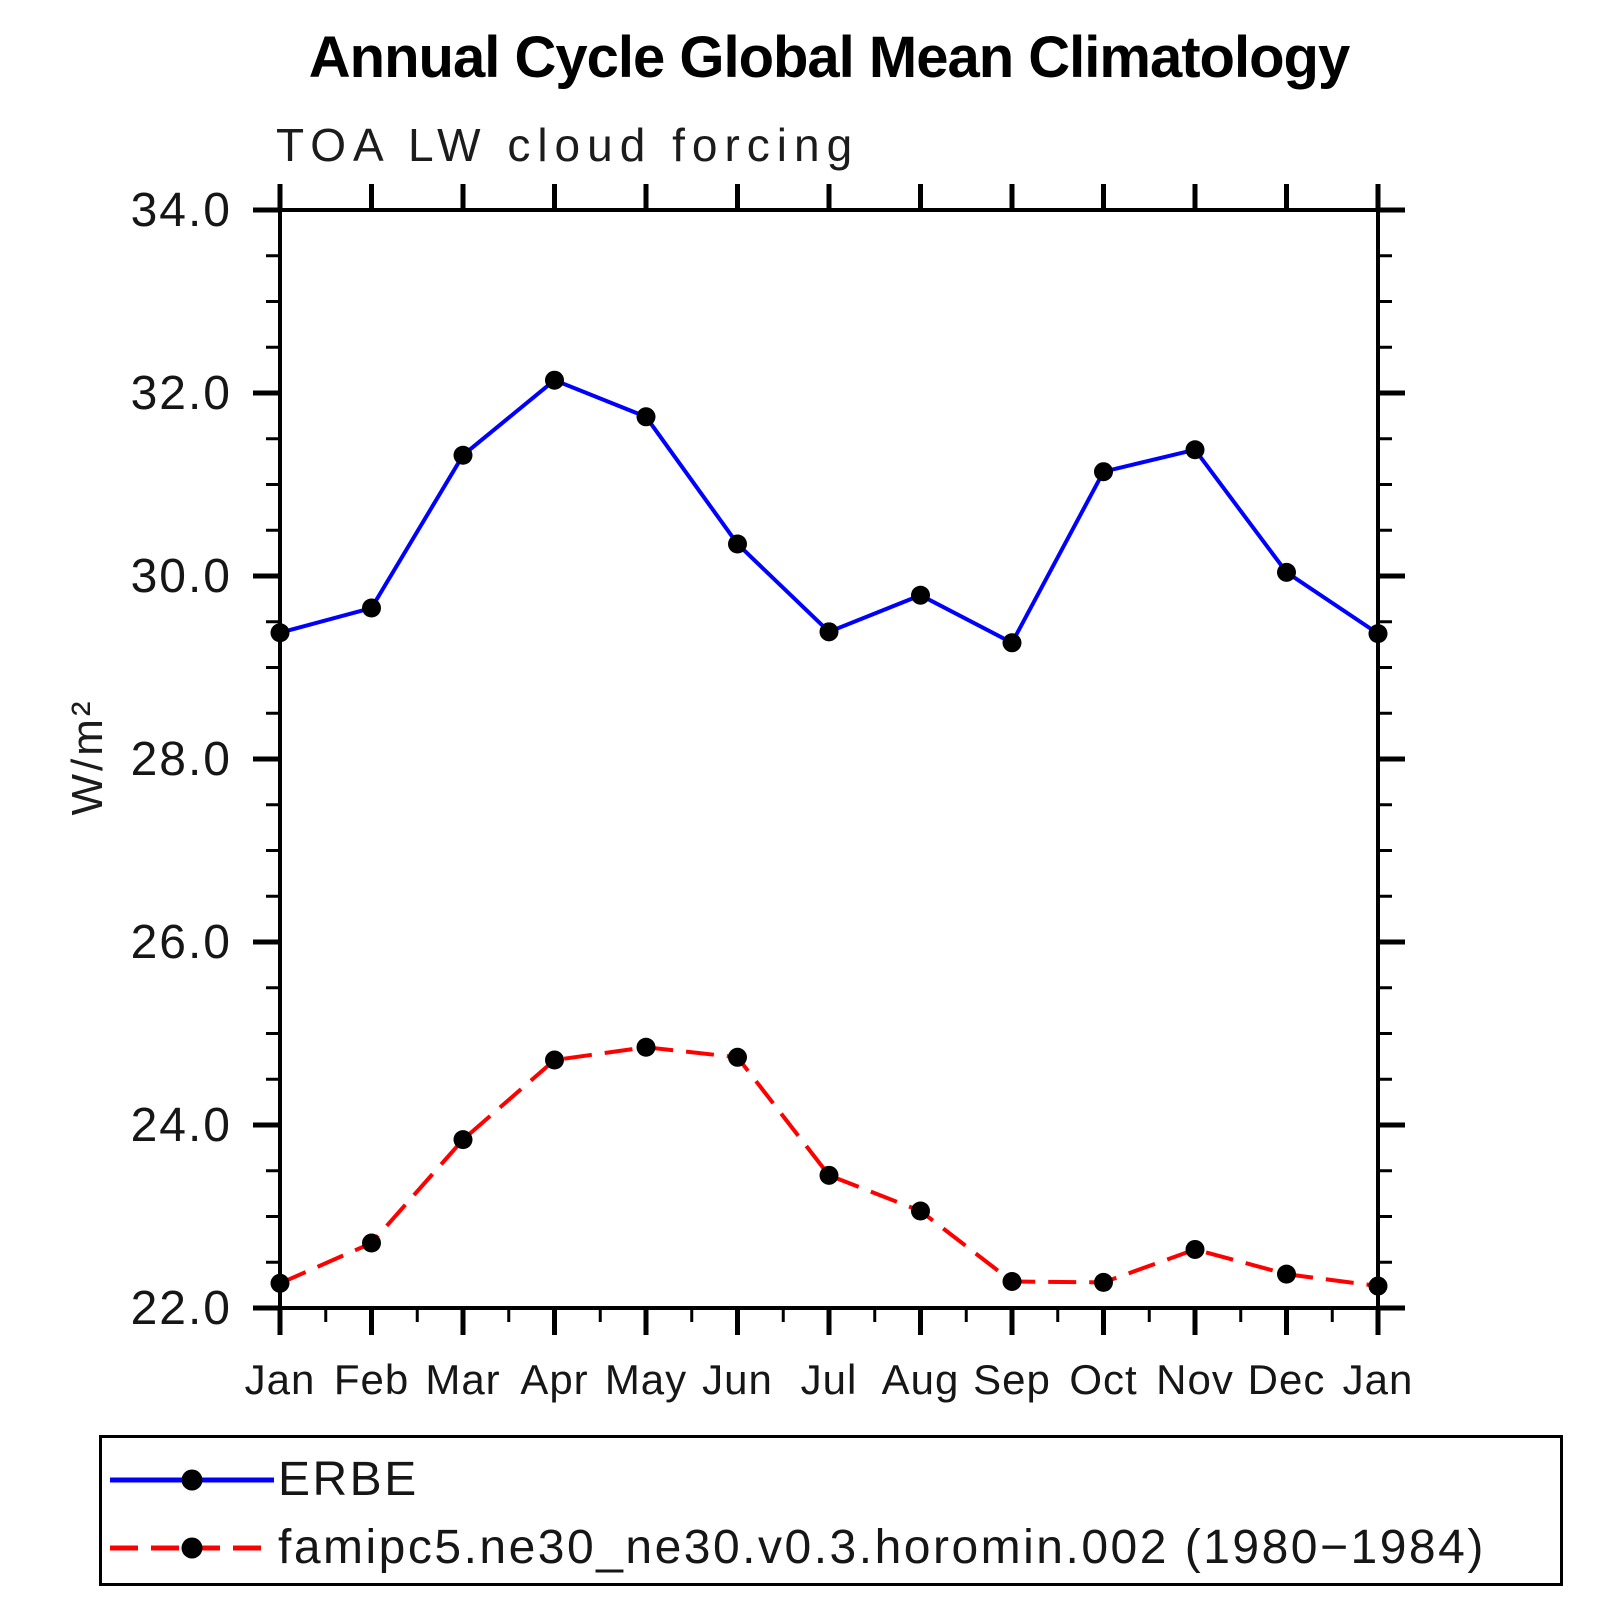 The height and width of the screenshot is (1619, 1619). What do you see at coordinates (1103, 1379) in the screenshot?
I see `x-tick-label: Oct` at bounding box center [1103, 1379].